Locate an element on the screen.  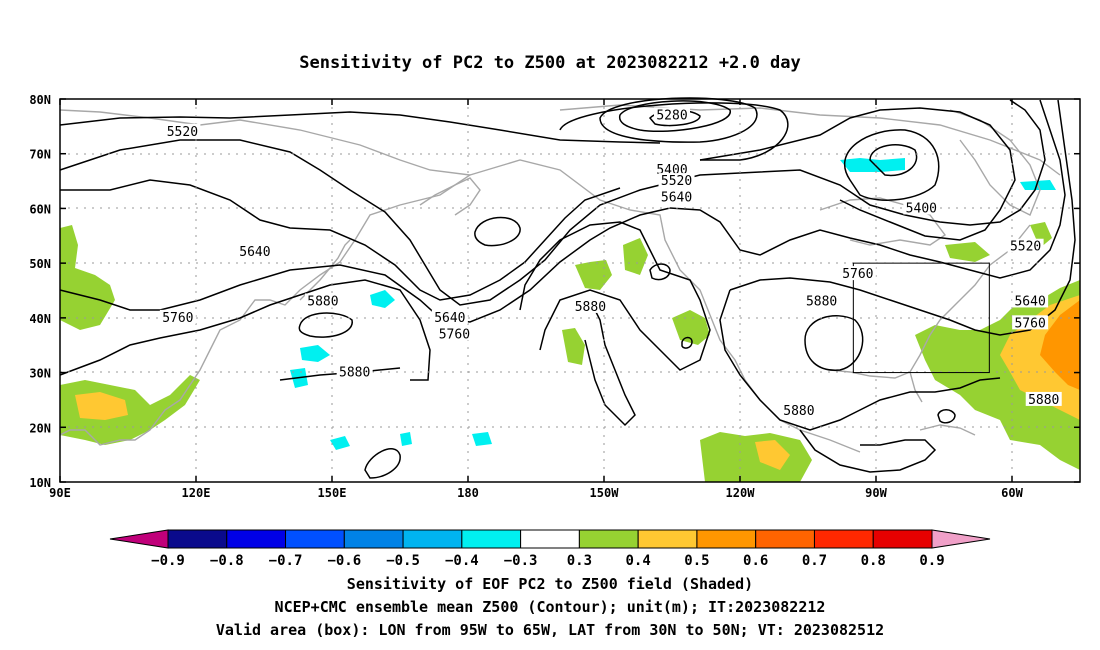
contour-5400-west is located at coordinates (674, 131).